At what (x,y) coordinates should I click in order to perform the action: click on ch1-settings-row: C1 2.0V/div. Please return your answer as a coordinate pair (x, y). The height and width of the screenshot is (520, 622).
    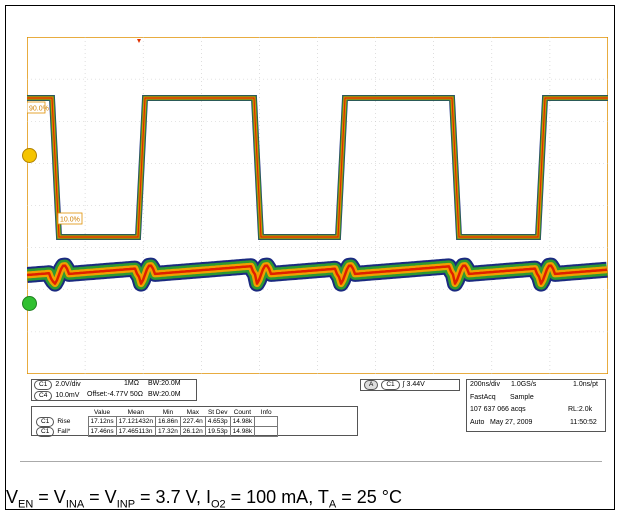
    Looking at the image, I should click on (57, 385).